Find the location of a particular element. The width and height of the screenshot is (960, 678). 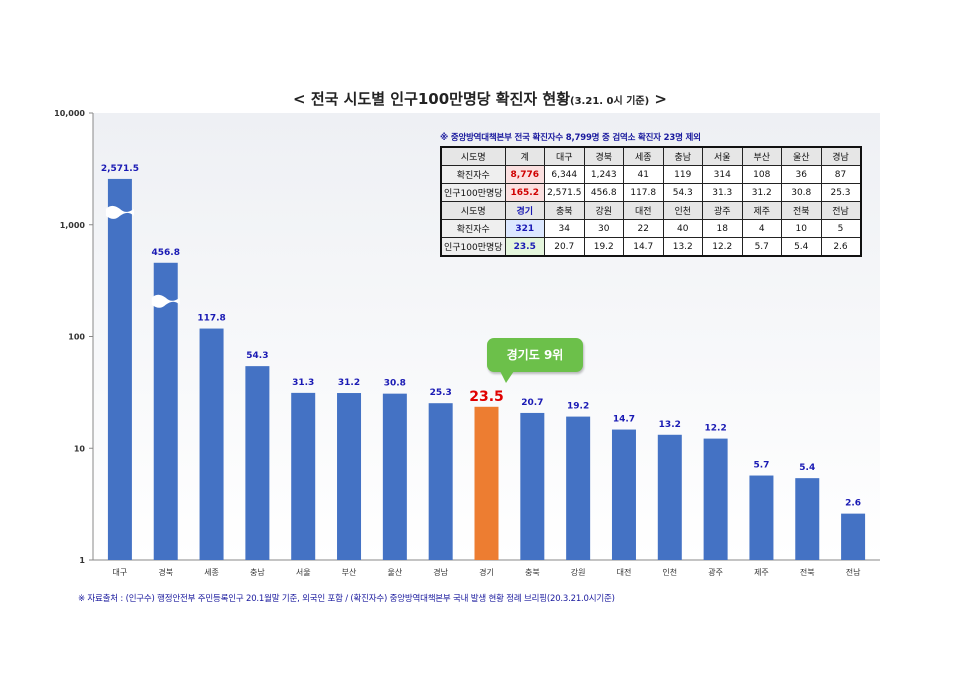

table-cell: 12.2 is located at coordinates (722, 247).